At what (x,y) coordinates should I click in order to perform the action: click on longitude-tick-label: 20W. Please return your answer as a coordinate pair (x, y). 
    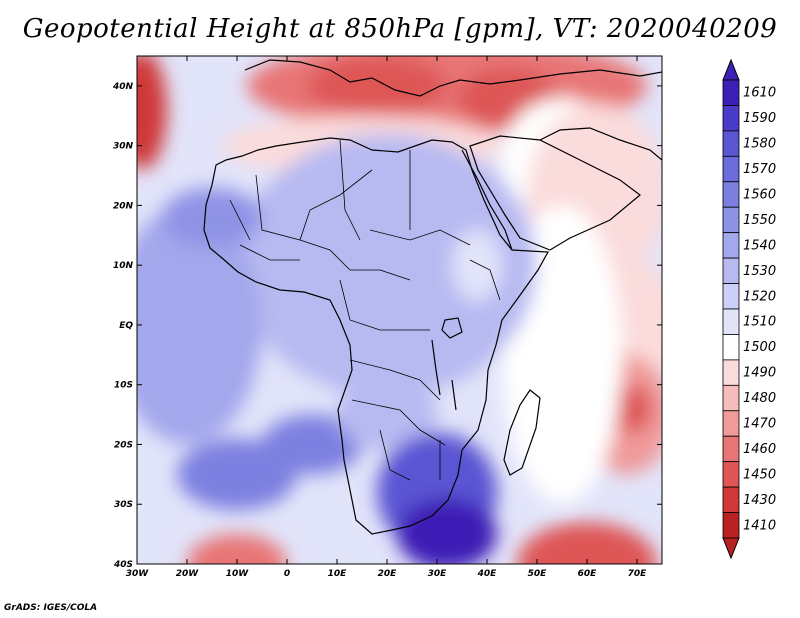
    Looking at the image, I should click on (188, 574).